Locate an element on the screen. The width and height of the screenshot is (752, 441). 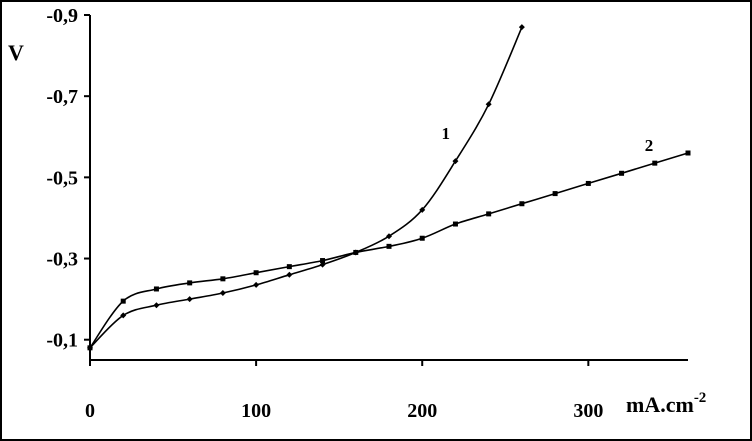
y-tick-label: -0,3 is located at coordinates (62, 260).